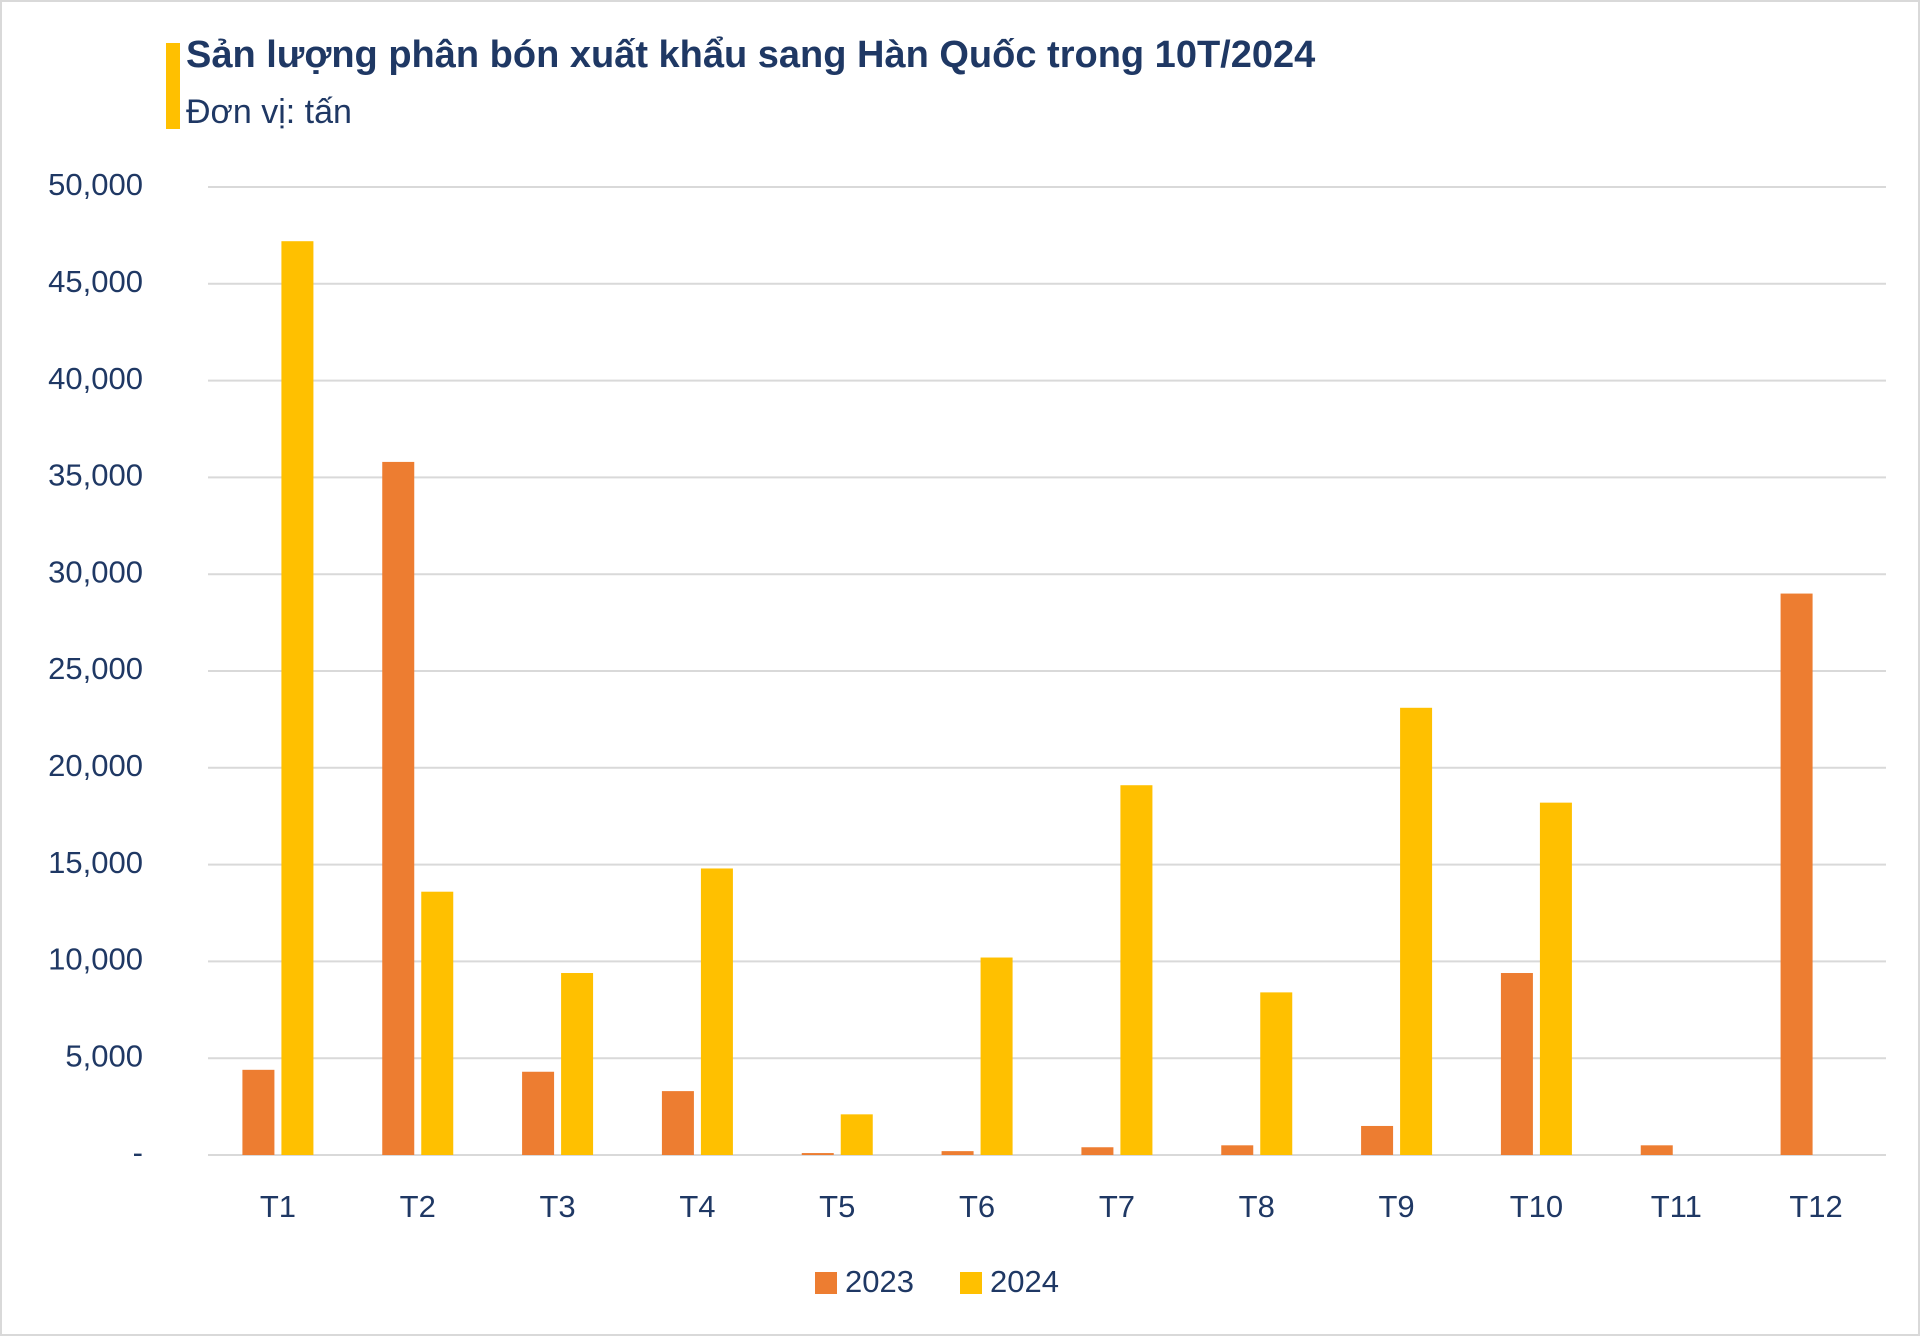 The image size is (1920, 1336). Describe the element at coordinates (1536, 1206) in the screenshot. I see `x-tick-label: T10` at that location.